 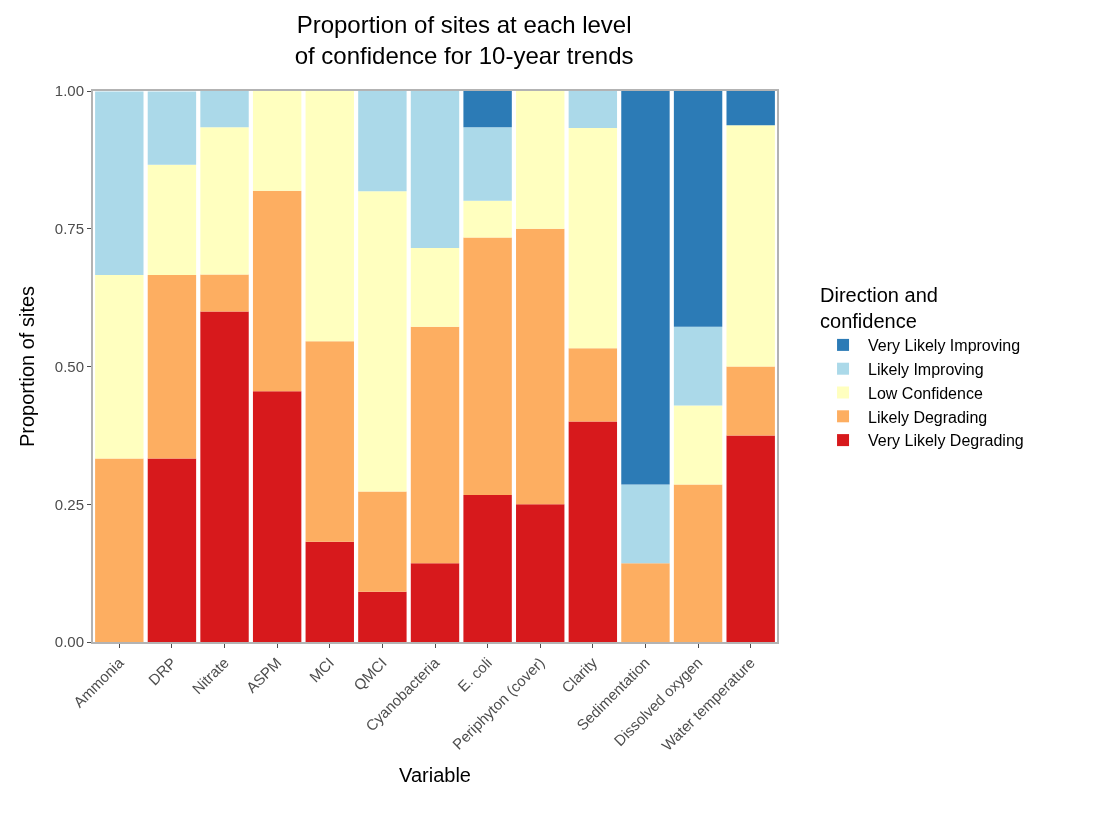 What do you see at coordinates (926, 369) in the screenshot?
I see `legend-label: Likely Improving` at bounding box center [926, 369].